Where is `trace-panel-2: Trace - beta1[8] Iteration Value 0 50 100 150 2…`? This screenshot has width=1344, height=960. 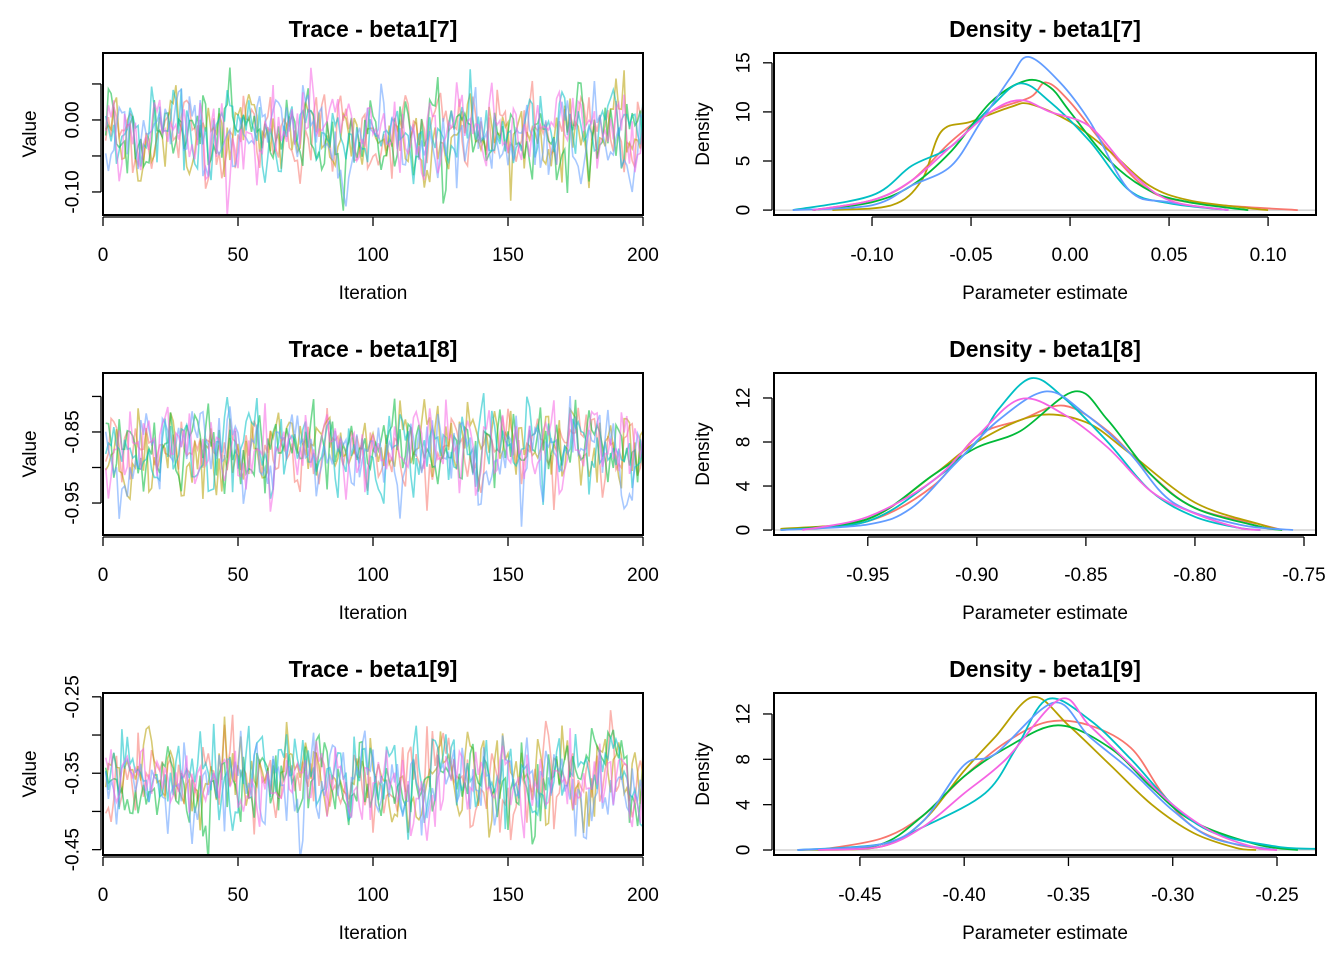
trace-panel-2: Trace - beta1[8] Iteration Value 0 50 100 150 2… is located at coordinates (339, 480).